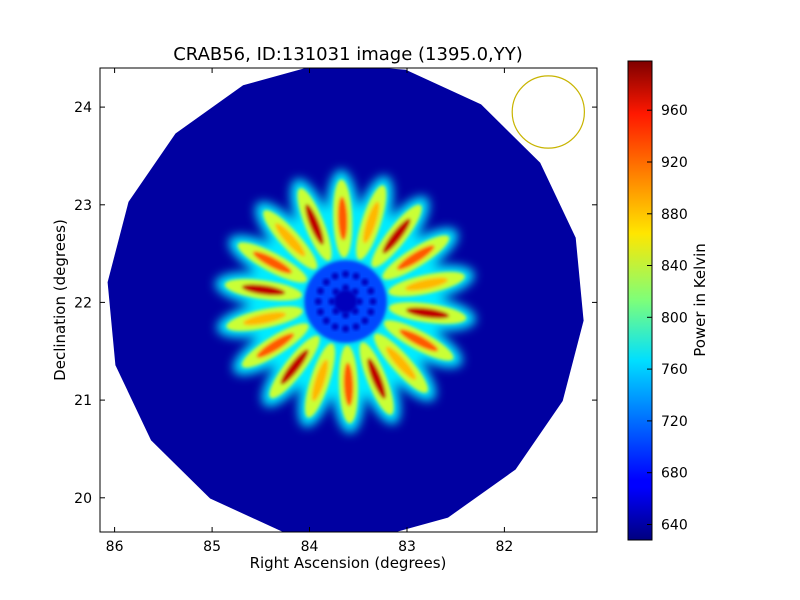 The width and height of the screenshot is (800, 600). What do you see at coordinates (674, 111) in the screenshot?
I see `colorbar-tick-label: 960` at bounding box center [674, 111].